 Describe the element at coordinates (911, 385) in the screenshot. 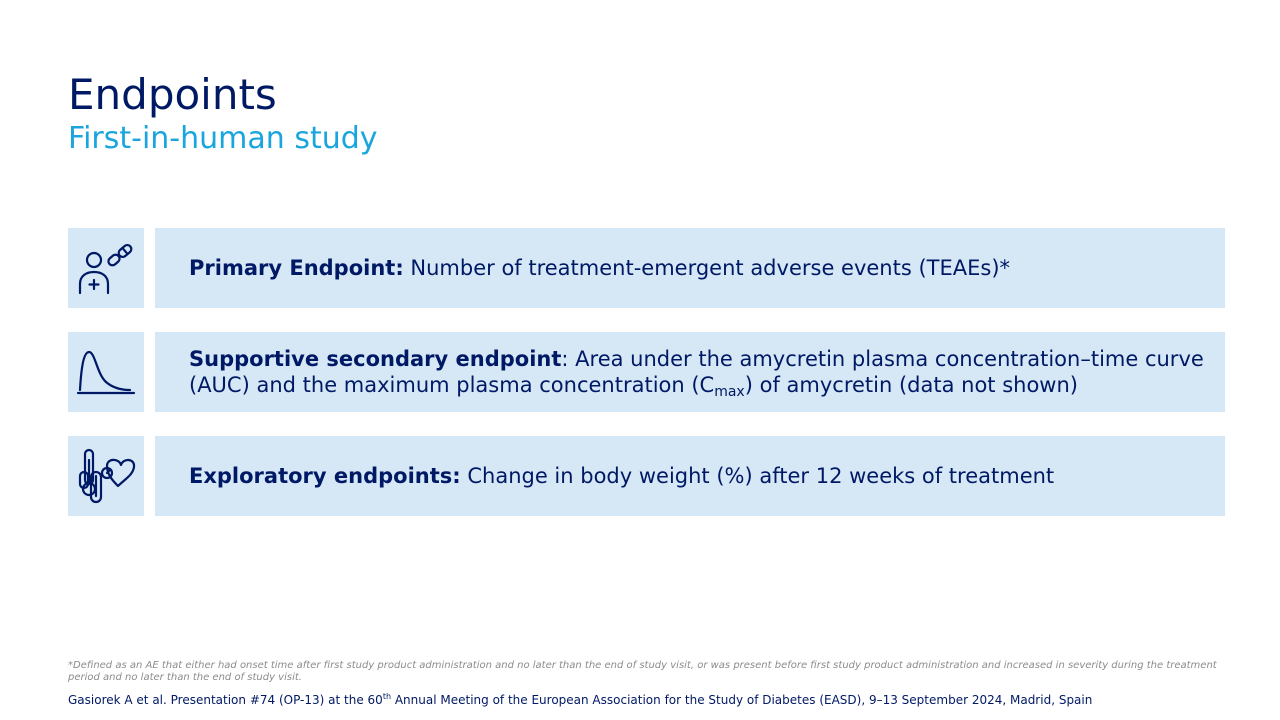

I see `endpoint-text-continued: ) of amycretin (data not shown)` at that location.